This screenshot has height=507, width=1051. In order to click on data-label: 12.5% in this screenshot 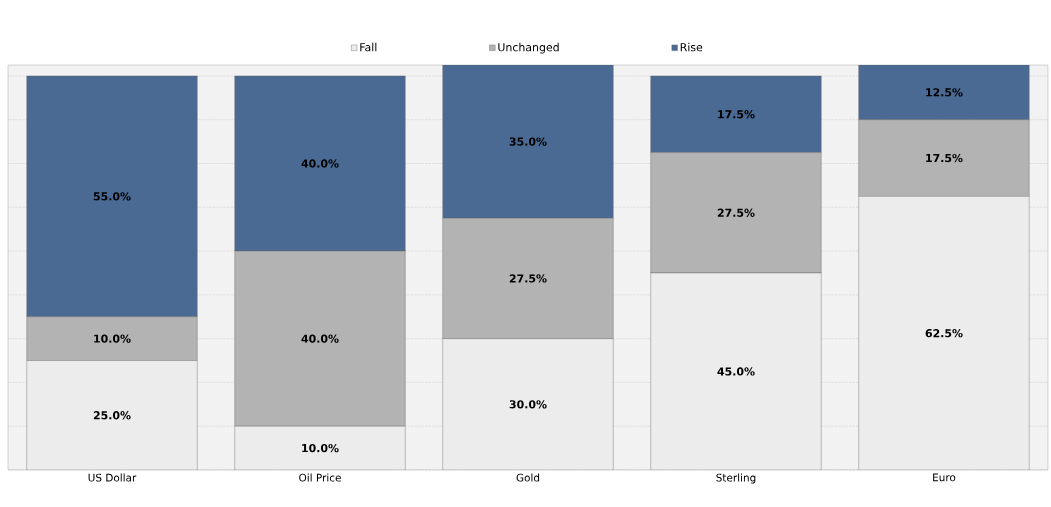, I will do `click(944, 92)`.